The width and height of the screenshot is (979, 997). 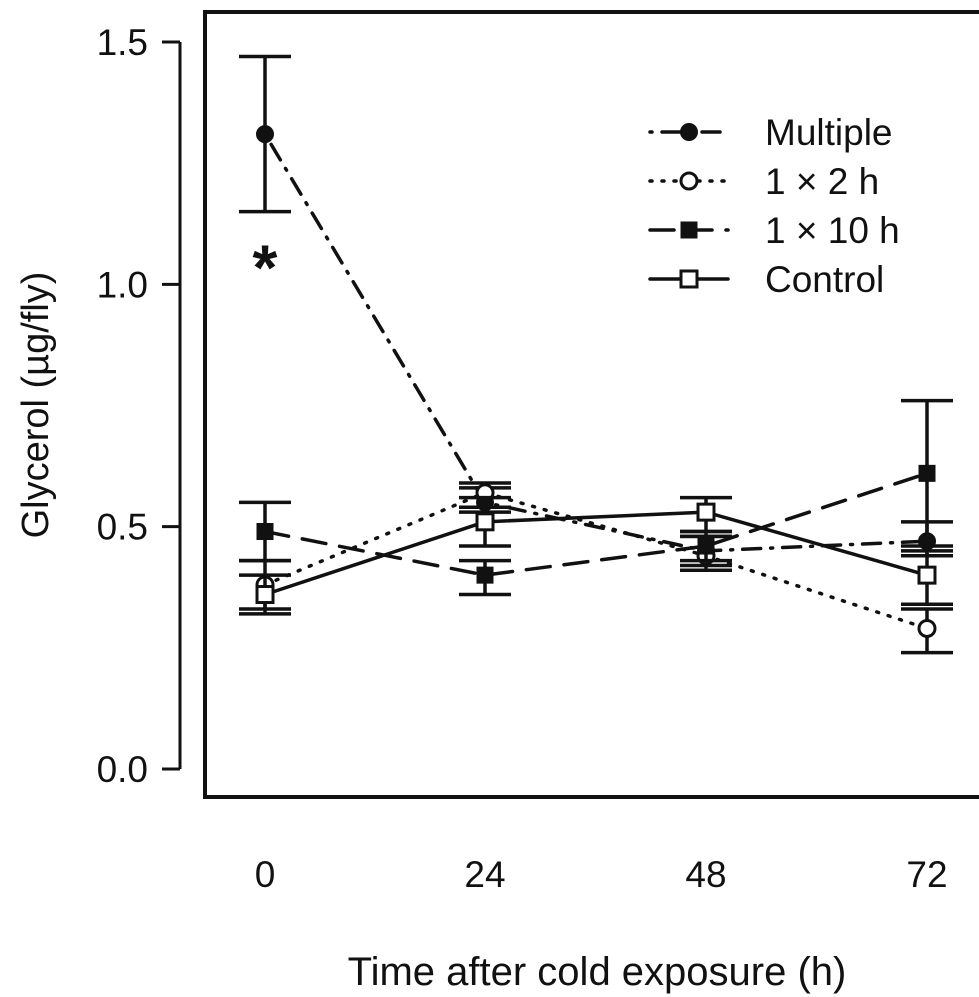 I want to click on y-tick-label: 0.5, so click(x=122, y=527).